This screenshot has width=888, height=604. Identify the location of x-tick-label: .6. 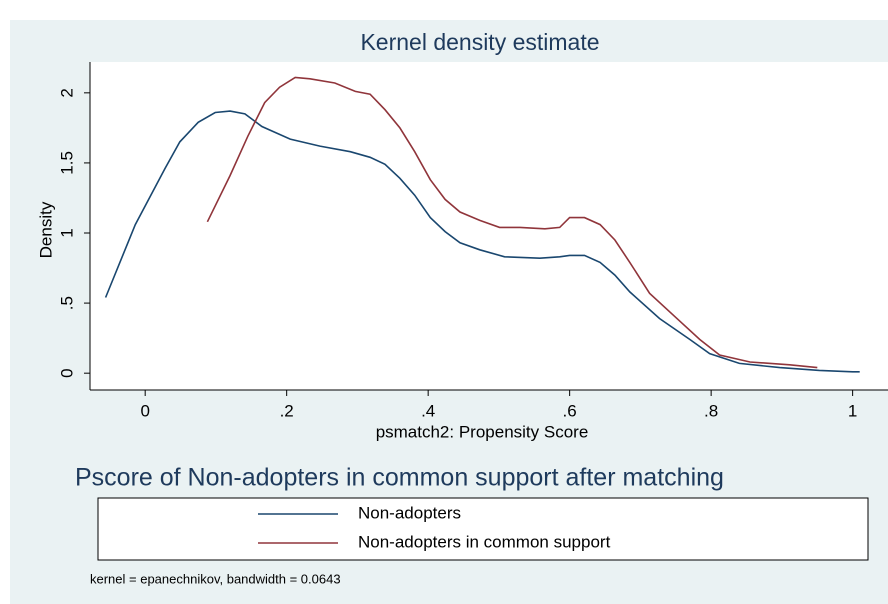
(570, 410).